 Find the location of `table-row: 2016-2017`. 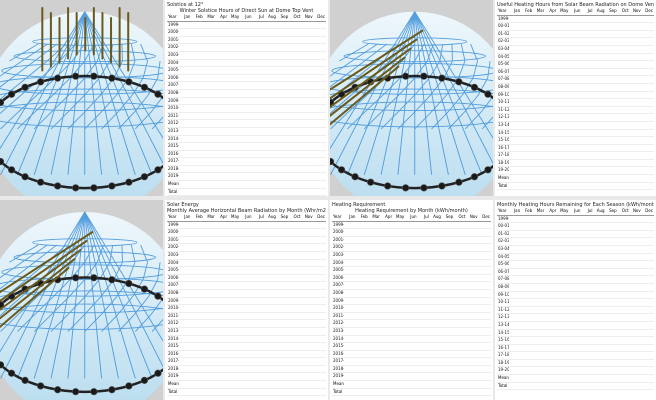

table-row: 2016-2017 is located at coordinates (246, 154).